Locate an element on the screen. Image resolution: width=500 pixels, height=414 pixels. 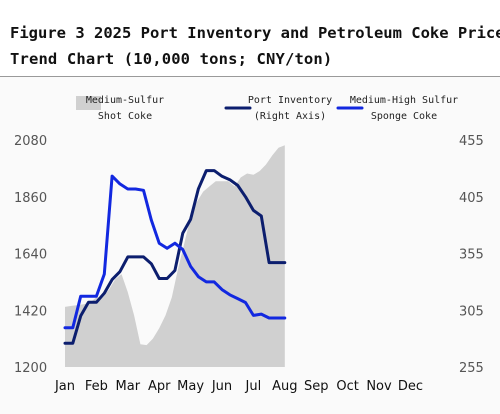
legend-label-1-line-0: Port Inventory is located at coordinates (290, 100).